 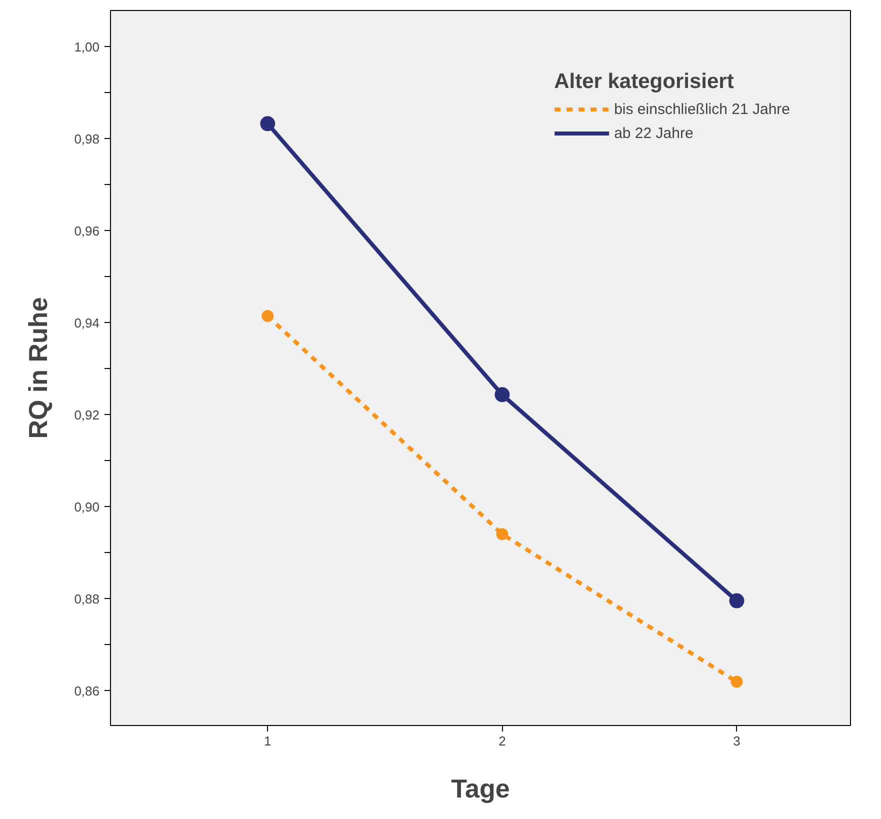 I want to click on x-tick-label: 1, so click(x=268, y=741).